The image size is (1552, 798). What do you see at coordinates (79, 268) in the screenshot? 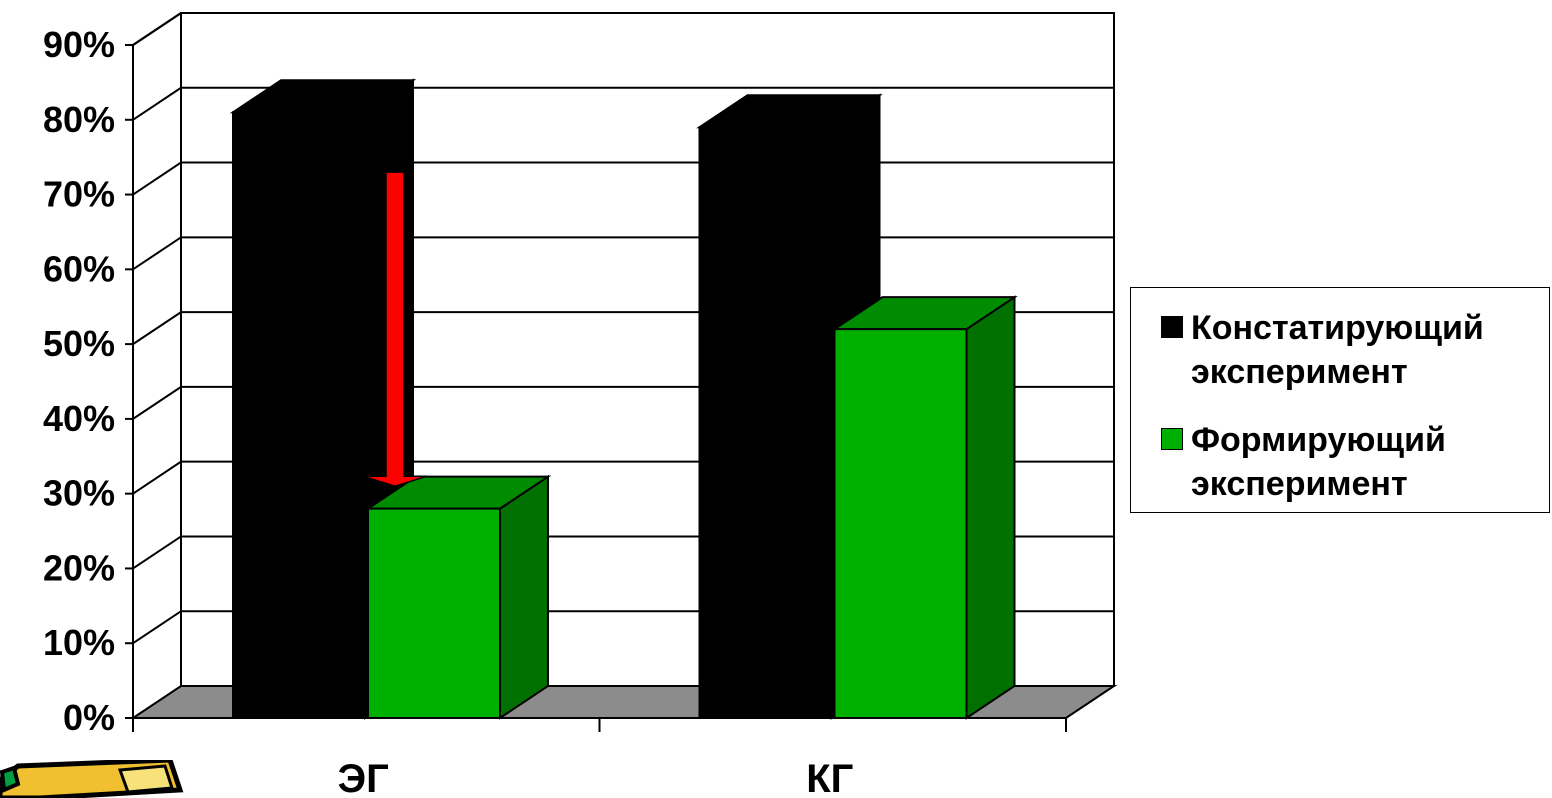
I see `y-tick-label: 60%` at bounding box center [79, 268].